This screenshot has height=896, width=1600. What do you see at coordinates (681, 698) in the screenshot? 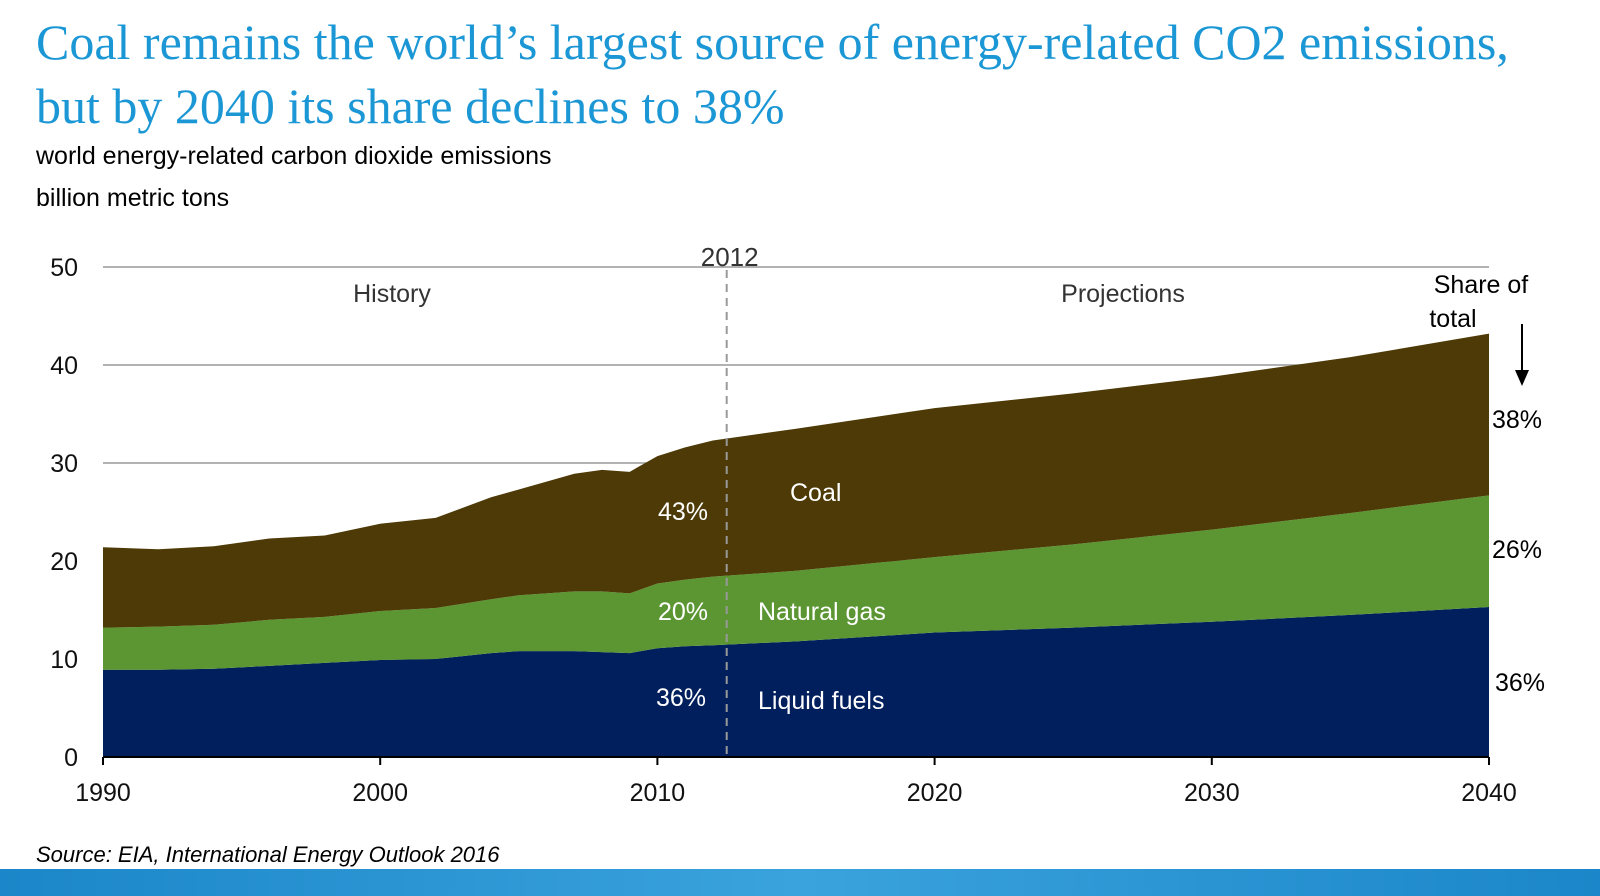
I see `share-2012-liquid-fuels: 36%` at bounding box center [681, 698].